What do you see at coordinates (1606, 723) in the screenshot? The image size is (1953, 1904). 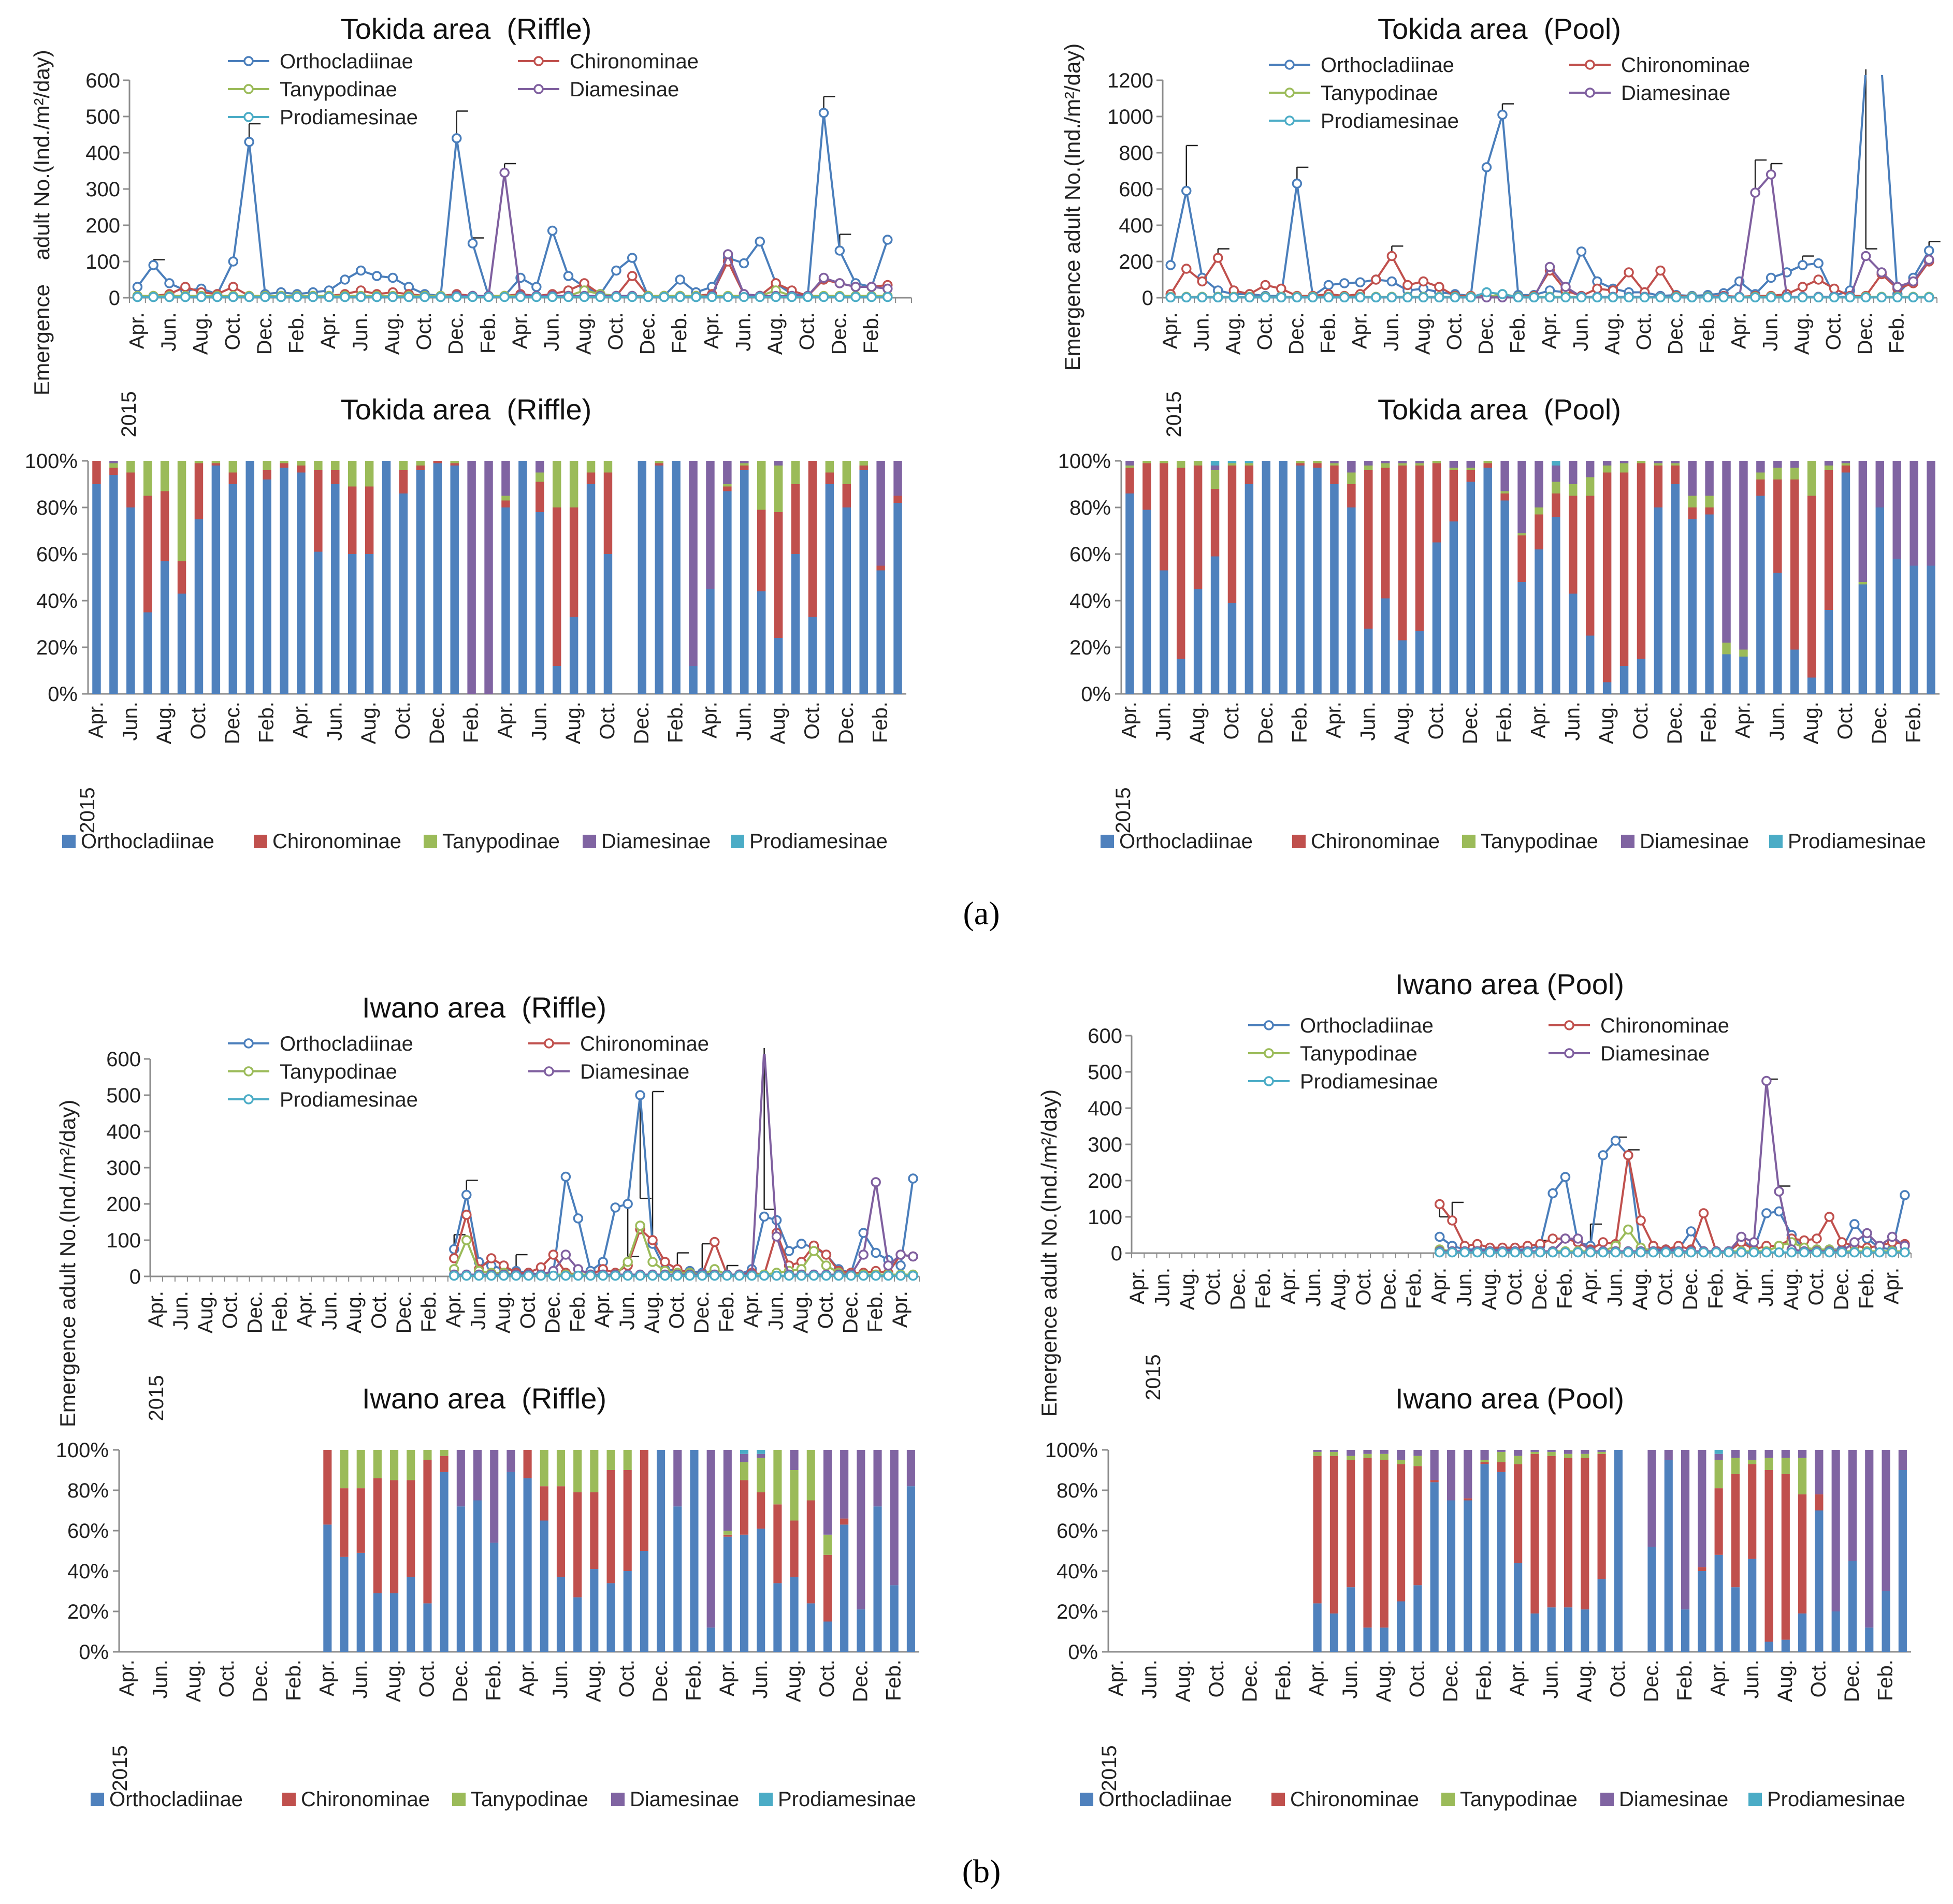 I see `tokida-pool-pct-xtick-label: Aug.` at bounding box center [1606, 723].